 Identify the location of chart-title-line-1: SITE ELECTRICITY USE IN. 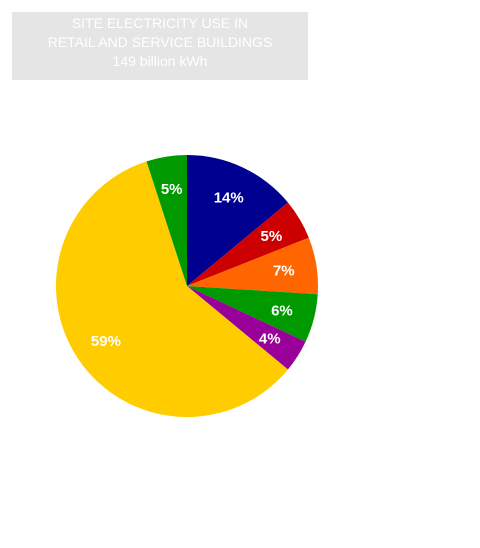
(160, 23).